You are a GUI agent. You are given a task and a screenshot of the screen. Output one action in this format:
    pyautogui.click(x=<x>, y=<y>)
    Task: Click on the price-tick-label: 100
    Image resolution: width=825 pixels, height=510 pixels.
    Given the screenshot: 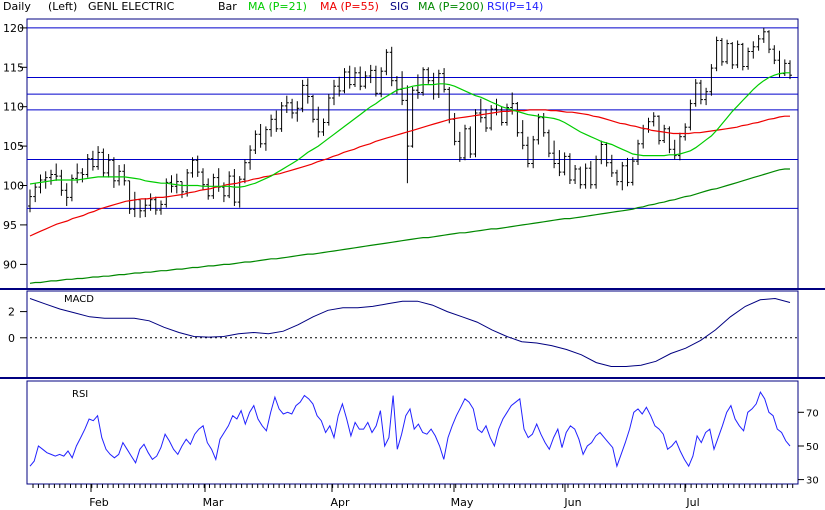 What is the action you would take?
    pyautogui.click(x=13, y=186)
    